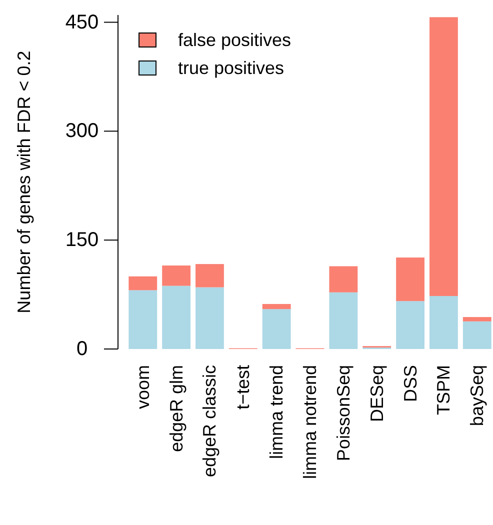 The height and width of the screenshot is (525, 493). Describe the element at coordinates (176, 408) in the screenshot. I see `x-tick-label: edgeR glm` at that location.